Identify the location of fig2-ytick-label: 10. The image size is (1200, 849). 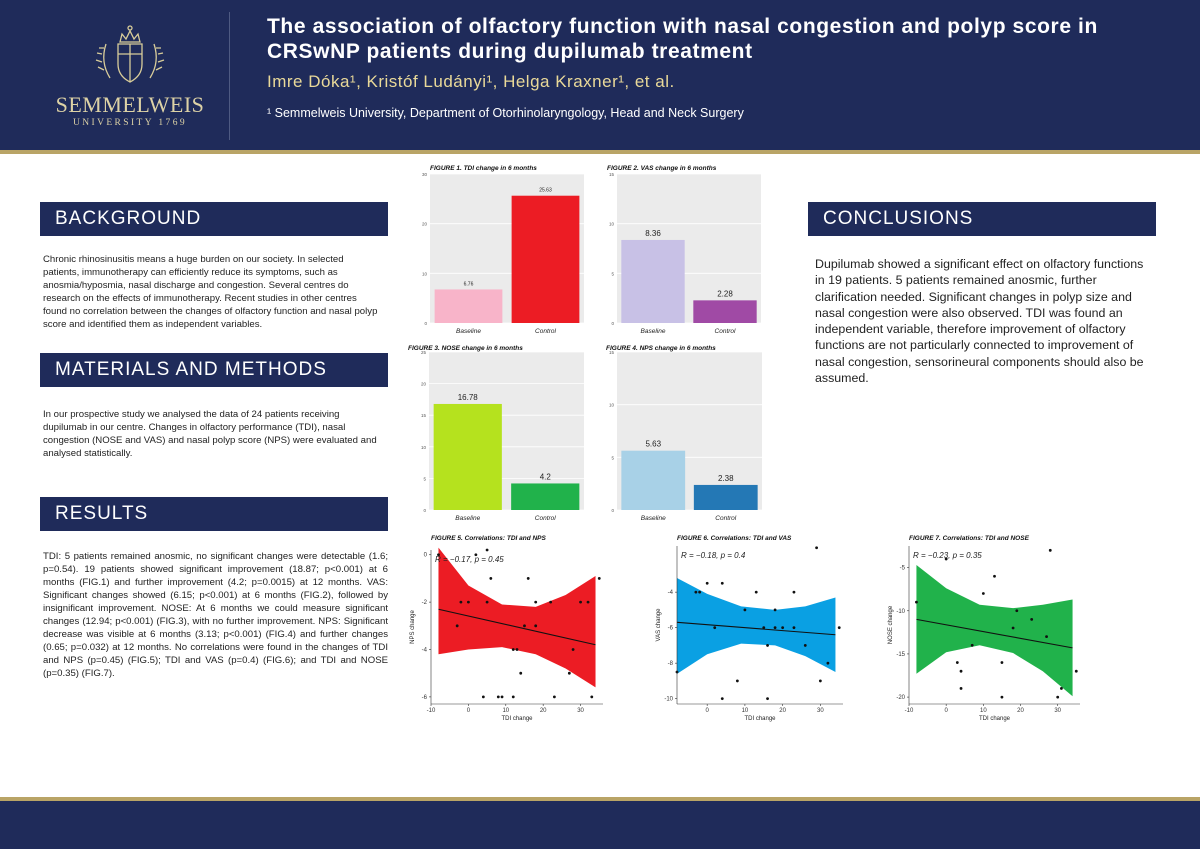
(612, 224).